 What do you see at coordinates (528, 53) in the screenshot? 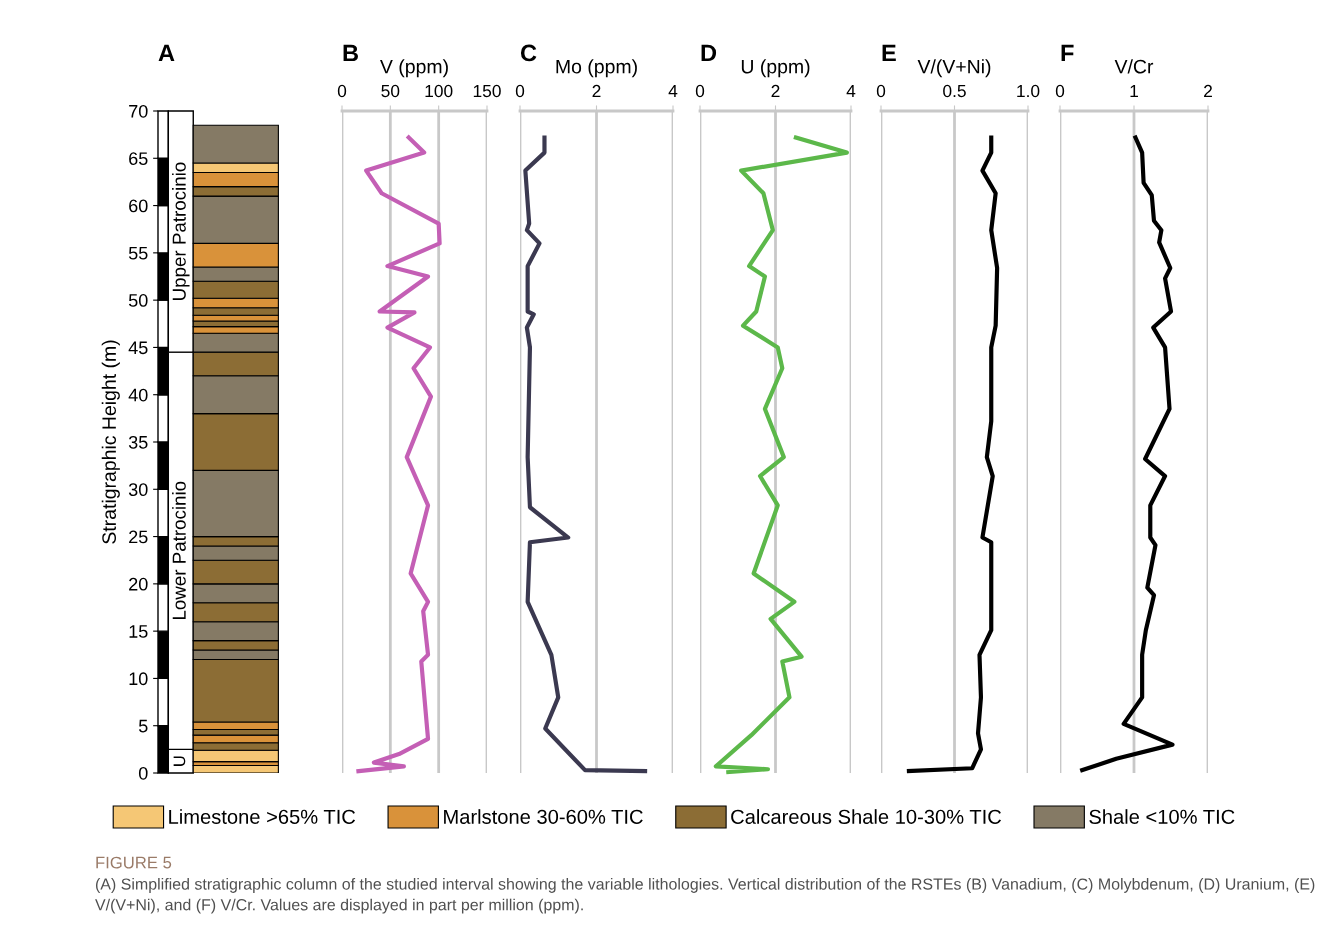
I see `chart-title: C` at bounding box center [528, 53].